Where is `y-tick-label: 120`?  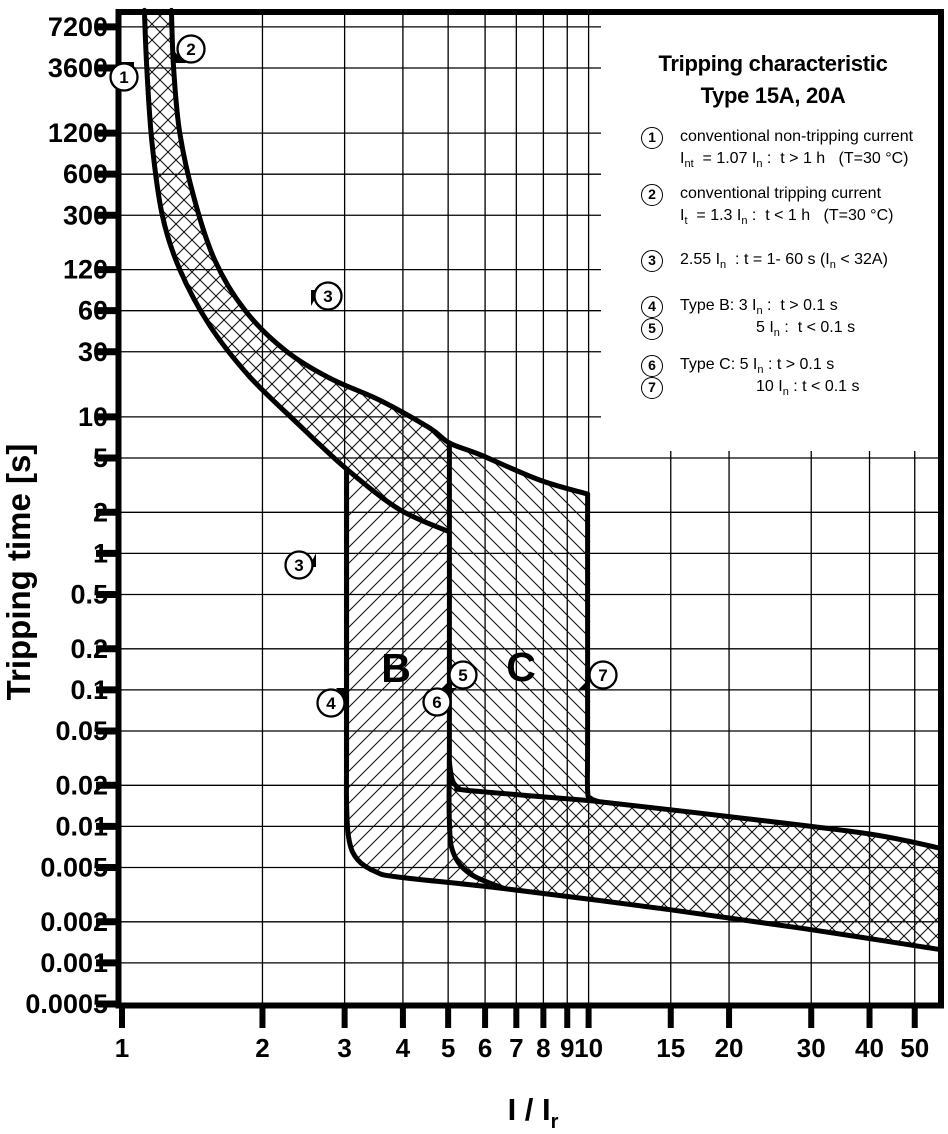
y-tick-label: 120 is located at coordinates (85, 270).